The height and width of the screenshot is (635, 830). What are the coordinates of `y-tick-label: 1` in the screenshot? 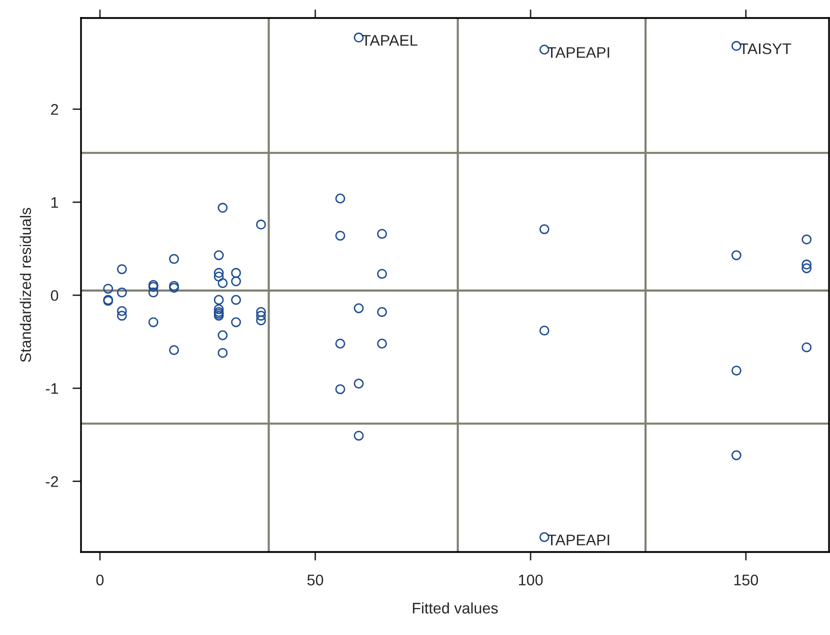 It's located at (54, 202).